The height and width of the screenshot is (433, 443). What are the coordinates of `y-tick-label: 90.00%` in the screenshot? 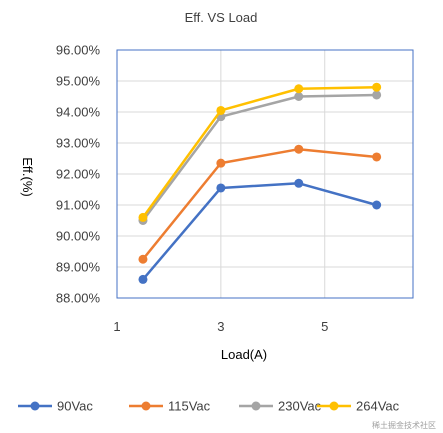 It's located at (78, 236).